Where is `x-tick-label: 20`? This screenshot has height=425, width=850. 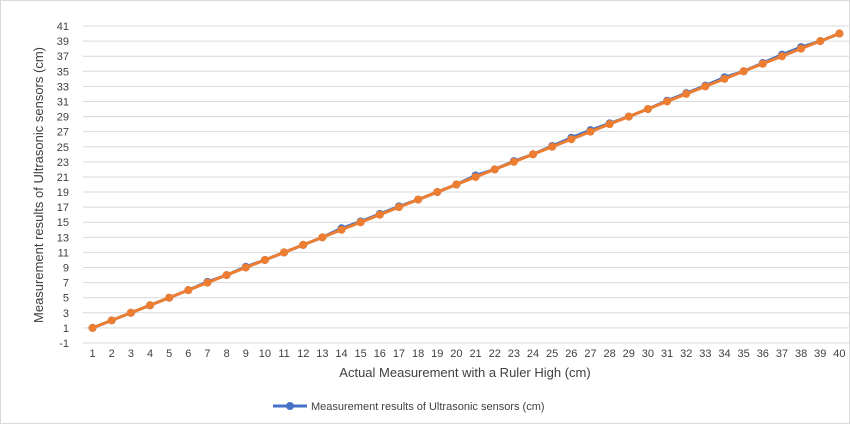
x-tick-label: 20 is located at coordinates (456, 354).